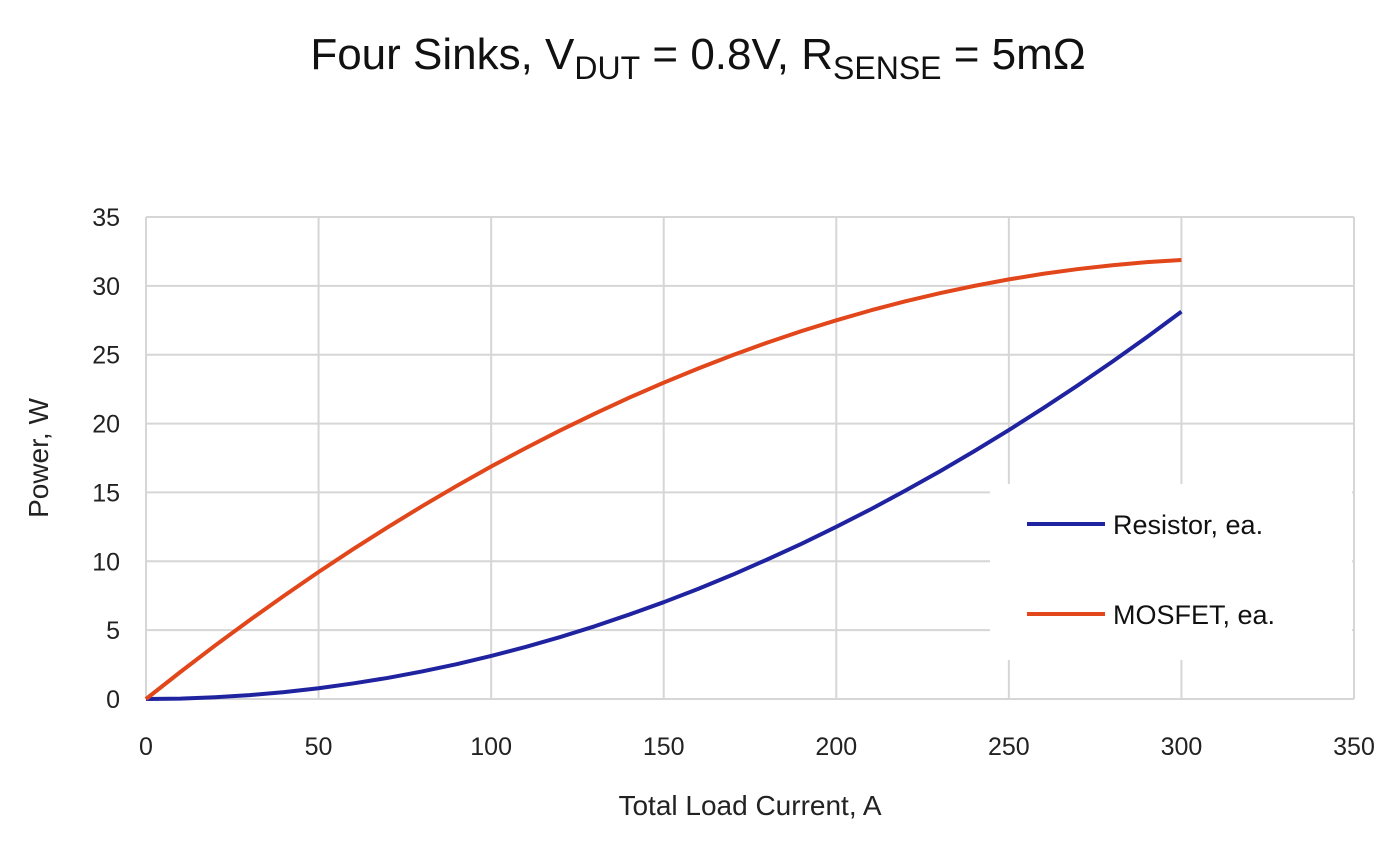 This screenshot has width=1396, height=843. What do you see at coordinates (607, 68) in the screenshot?
I see `title-subscript-dut: DUT` at bounding box center [607, 68].